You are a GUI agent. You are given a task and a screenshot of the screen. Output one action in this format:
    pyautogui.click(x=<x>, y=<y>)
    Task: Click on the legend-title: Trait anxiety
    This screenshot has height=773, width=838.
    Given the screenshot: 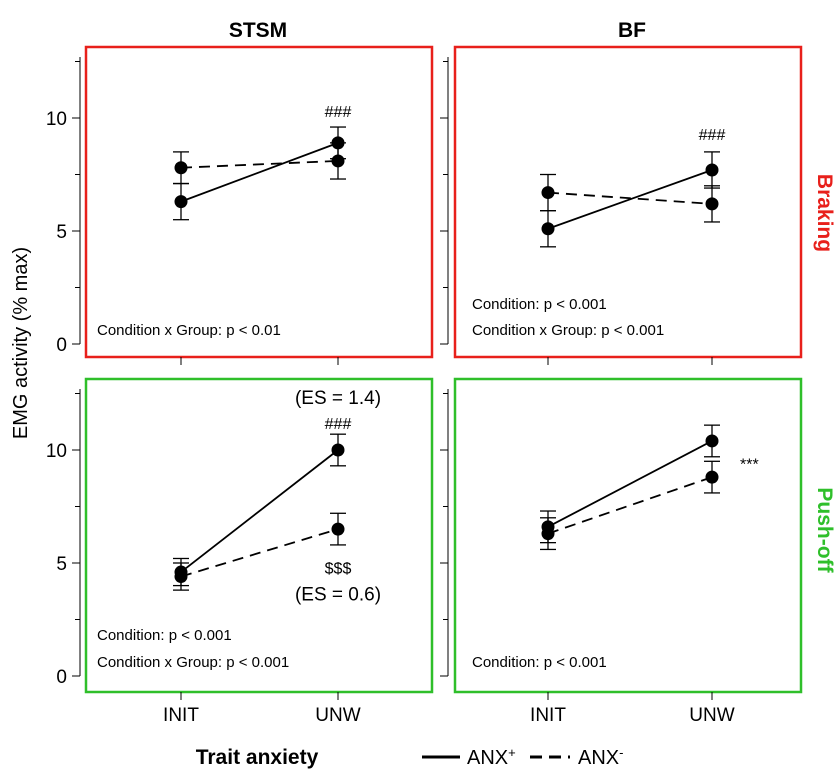 What is the action you would take?
    pyautogui.click(x=257, y=757)
    